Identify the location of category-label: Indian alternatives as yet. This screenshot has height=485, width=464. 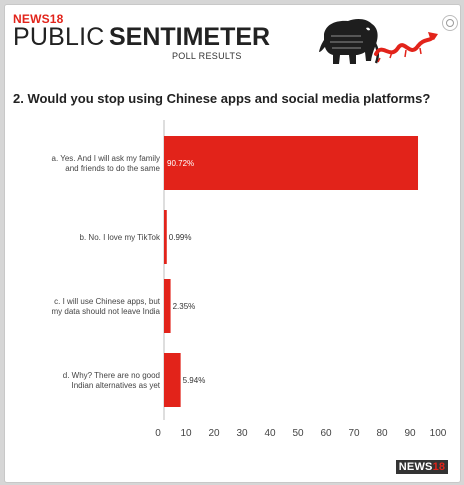
(116, 385).